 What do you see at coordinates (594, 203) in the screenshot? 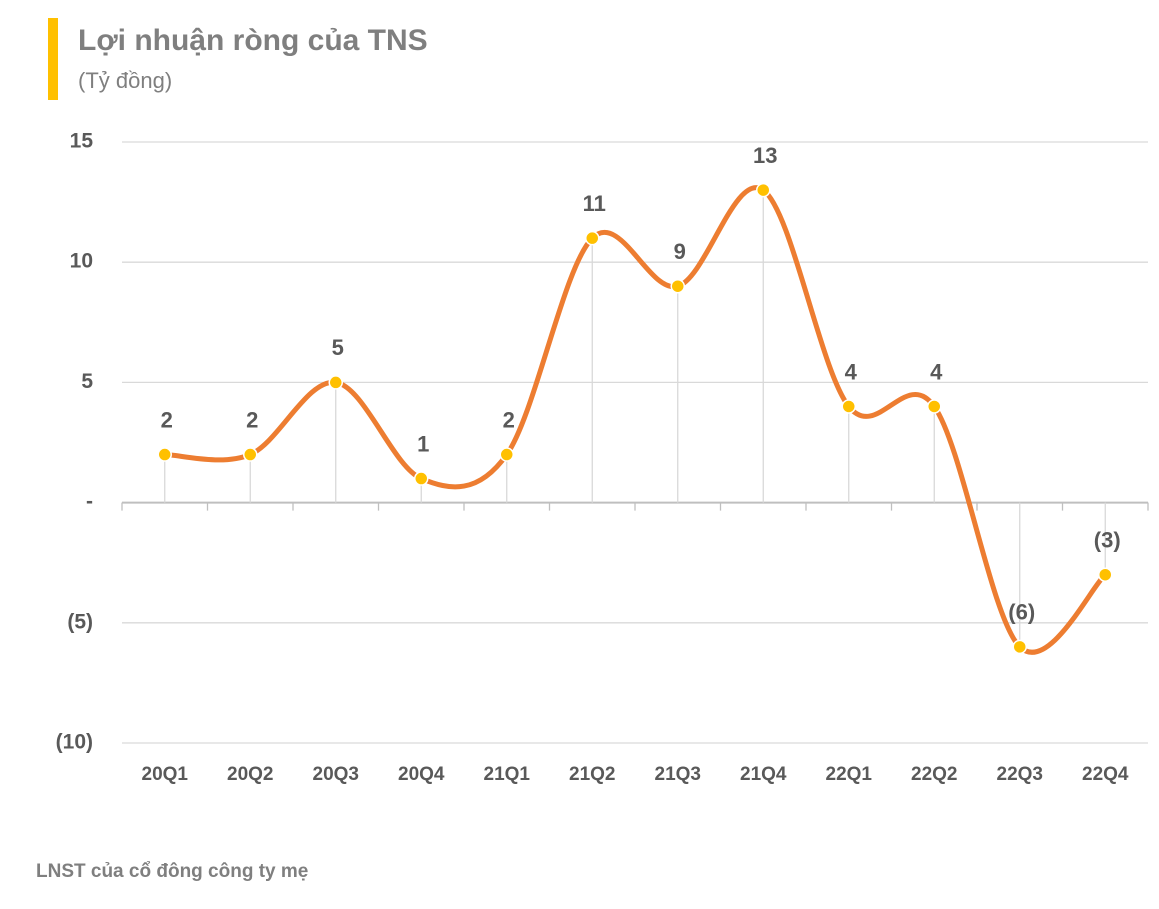
I see `data-label: 11` at bounding box center [594, 203].